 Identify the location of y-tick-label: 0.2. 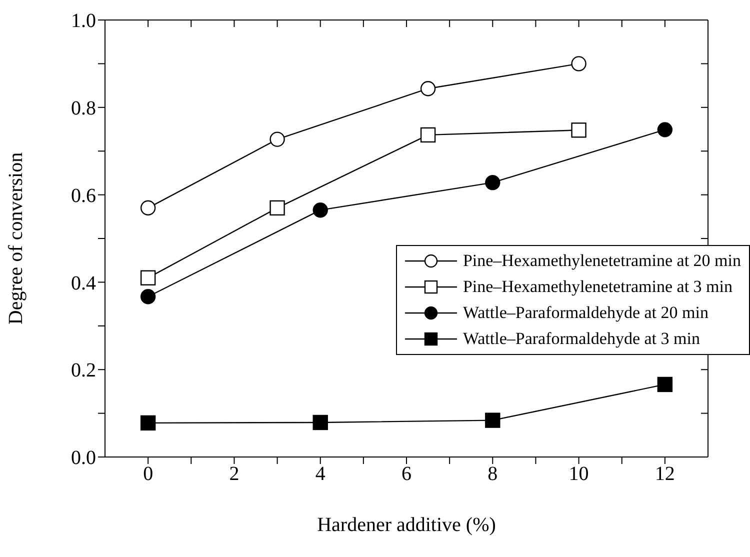
(83, 371).